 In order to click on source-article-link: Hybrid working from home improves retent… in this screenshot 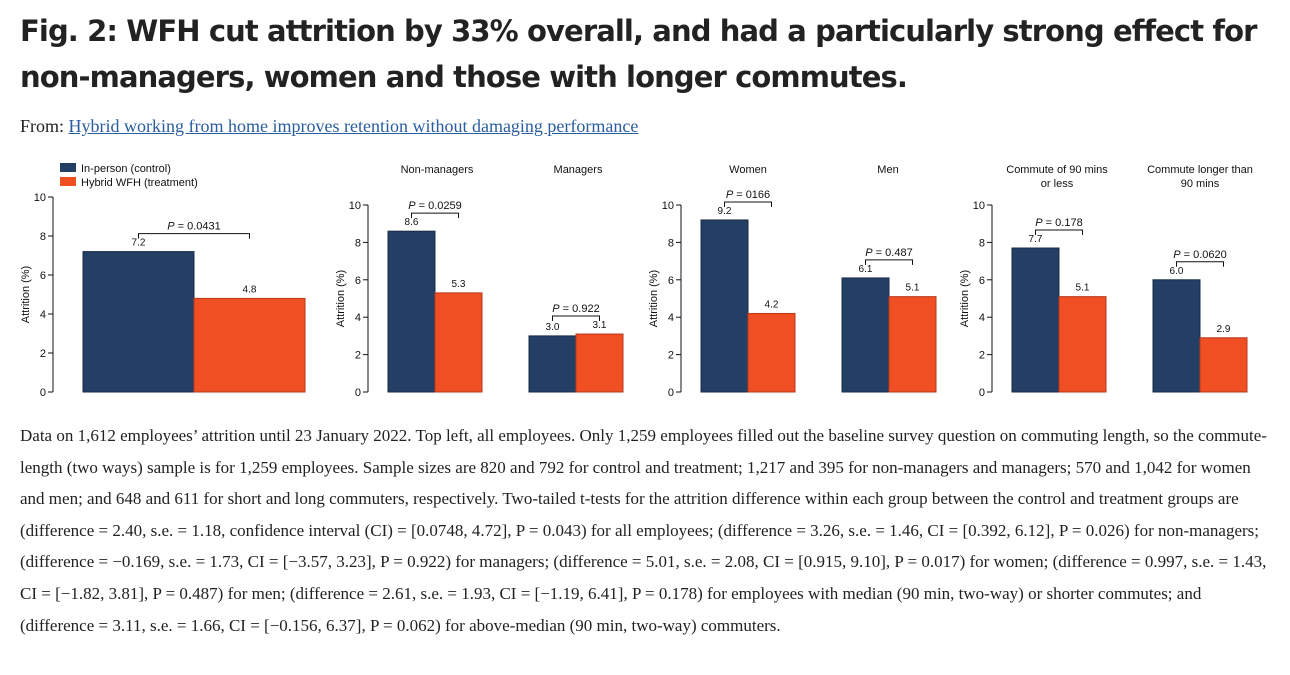, I will do `click(353, 126)`.